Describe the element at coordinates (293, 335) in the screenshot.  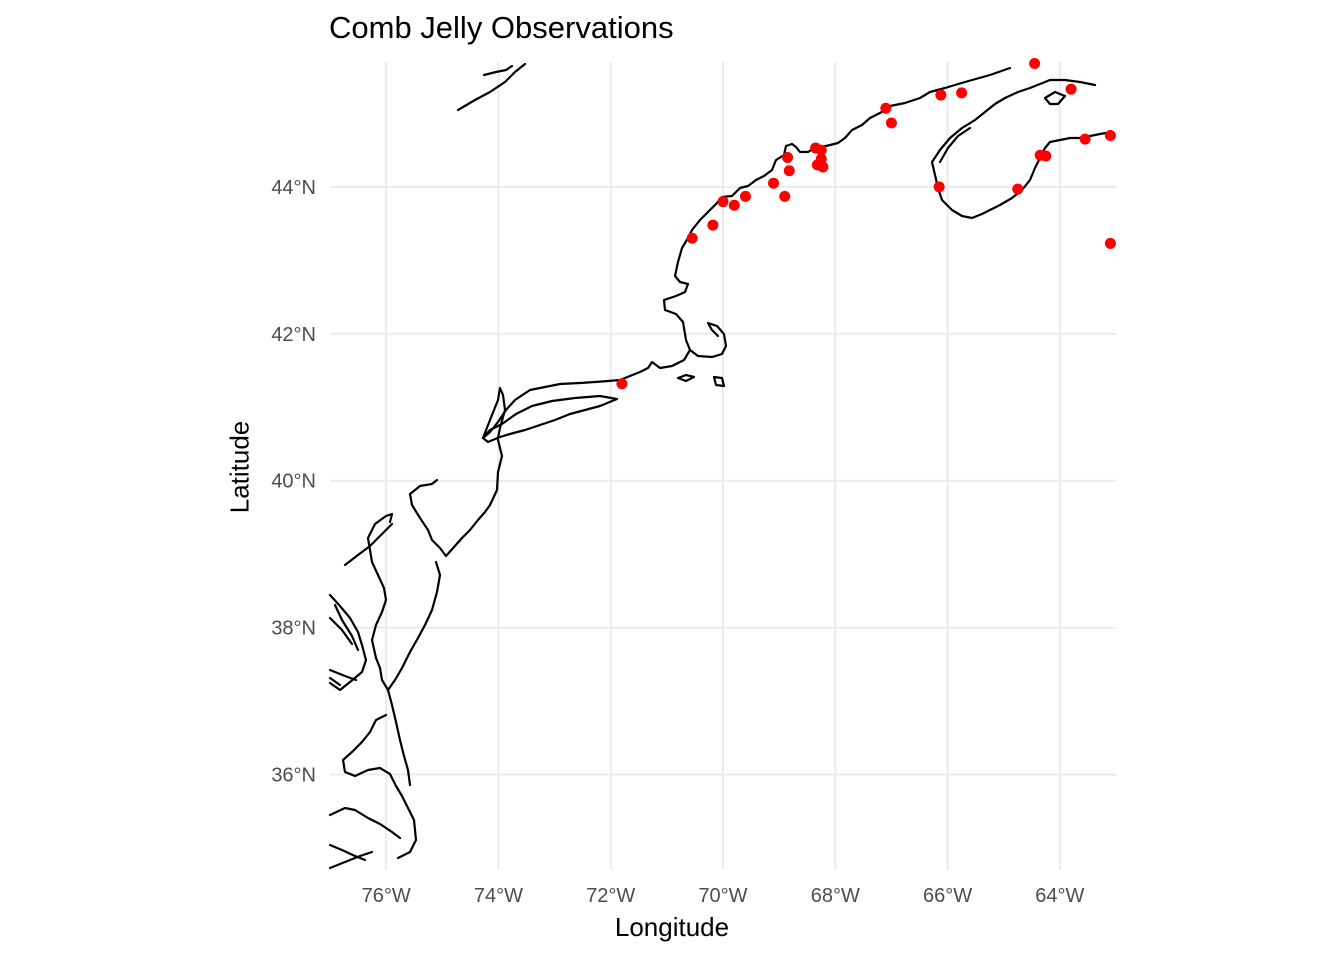
I see `y-tick-label: 42°N` at that location.